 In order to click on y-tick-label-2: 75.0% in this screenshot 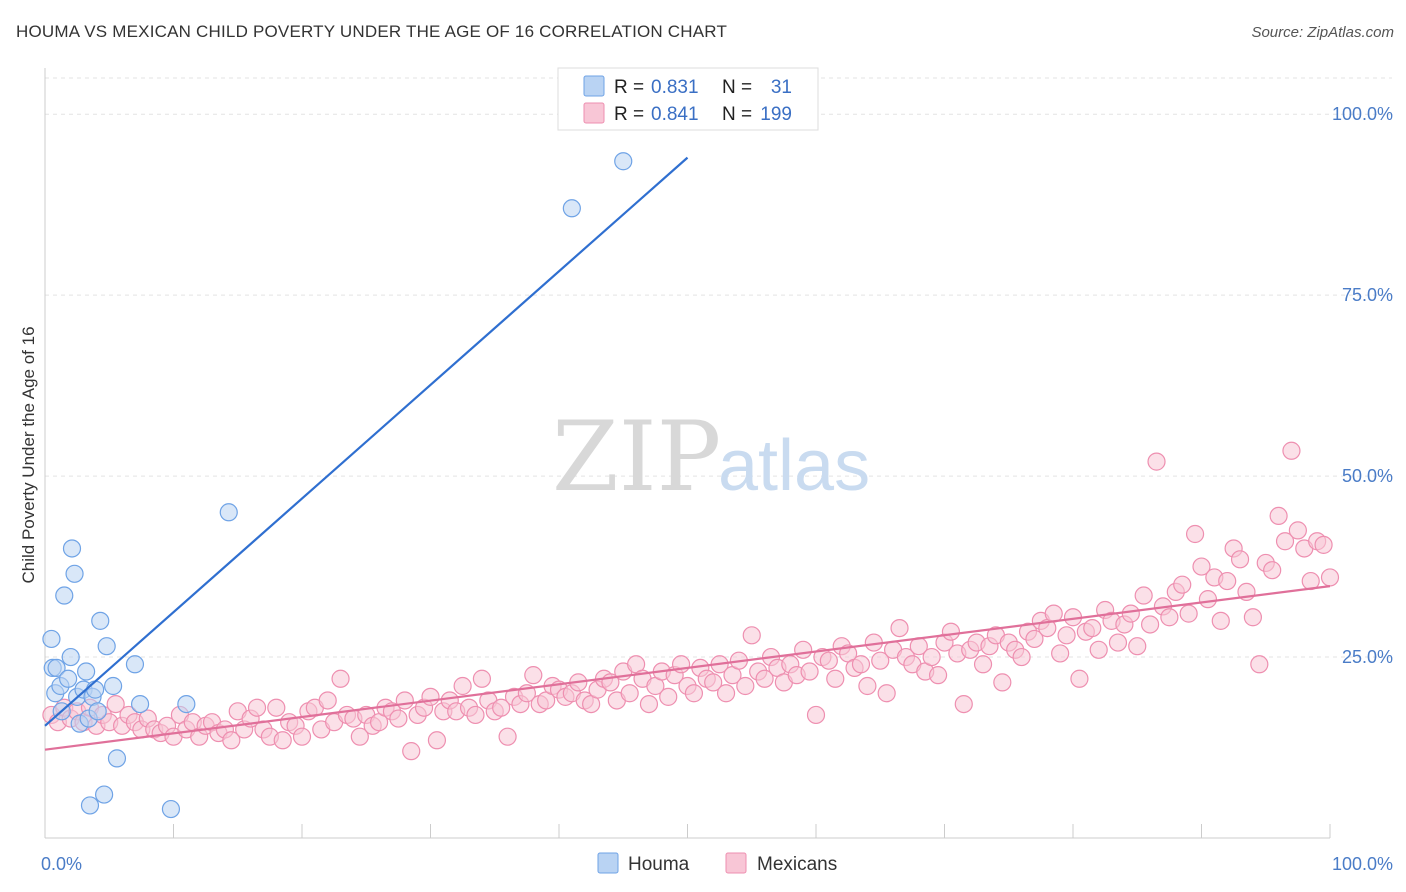, I will do `click(1367, 295)`.